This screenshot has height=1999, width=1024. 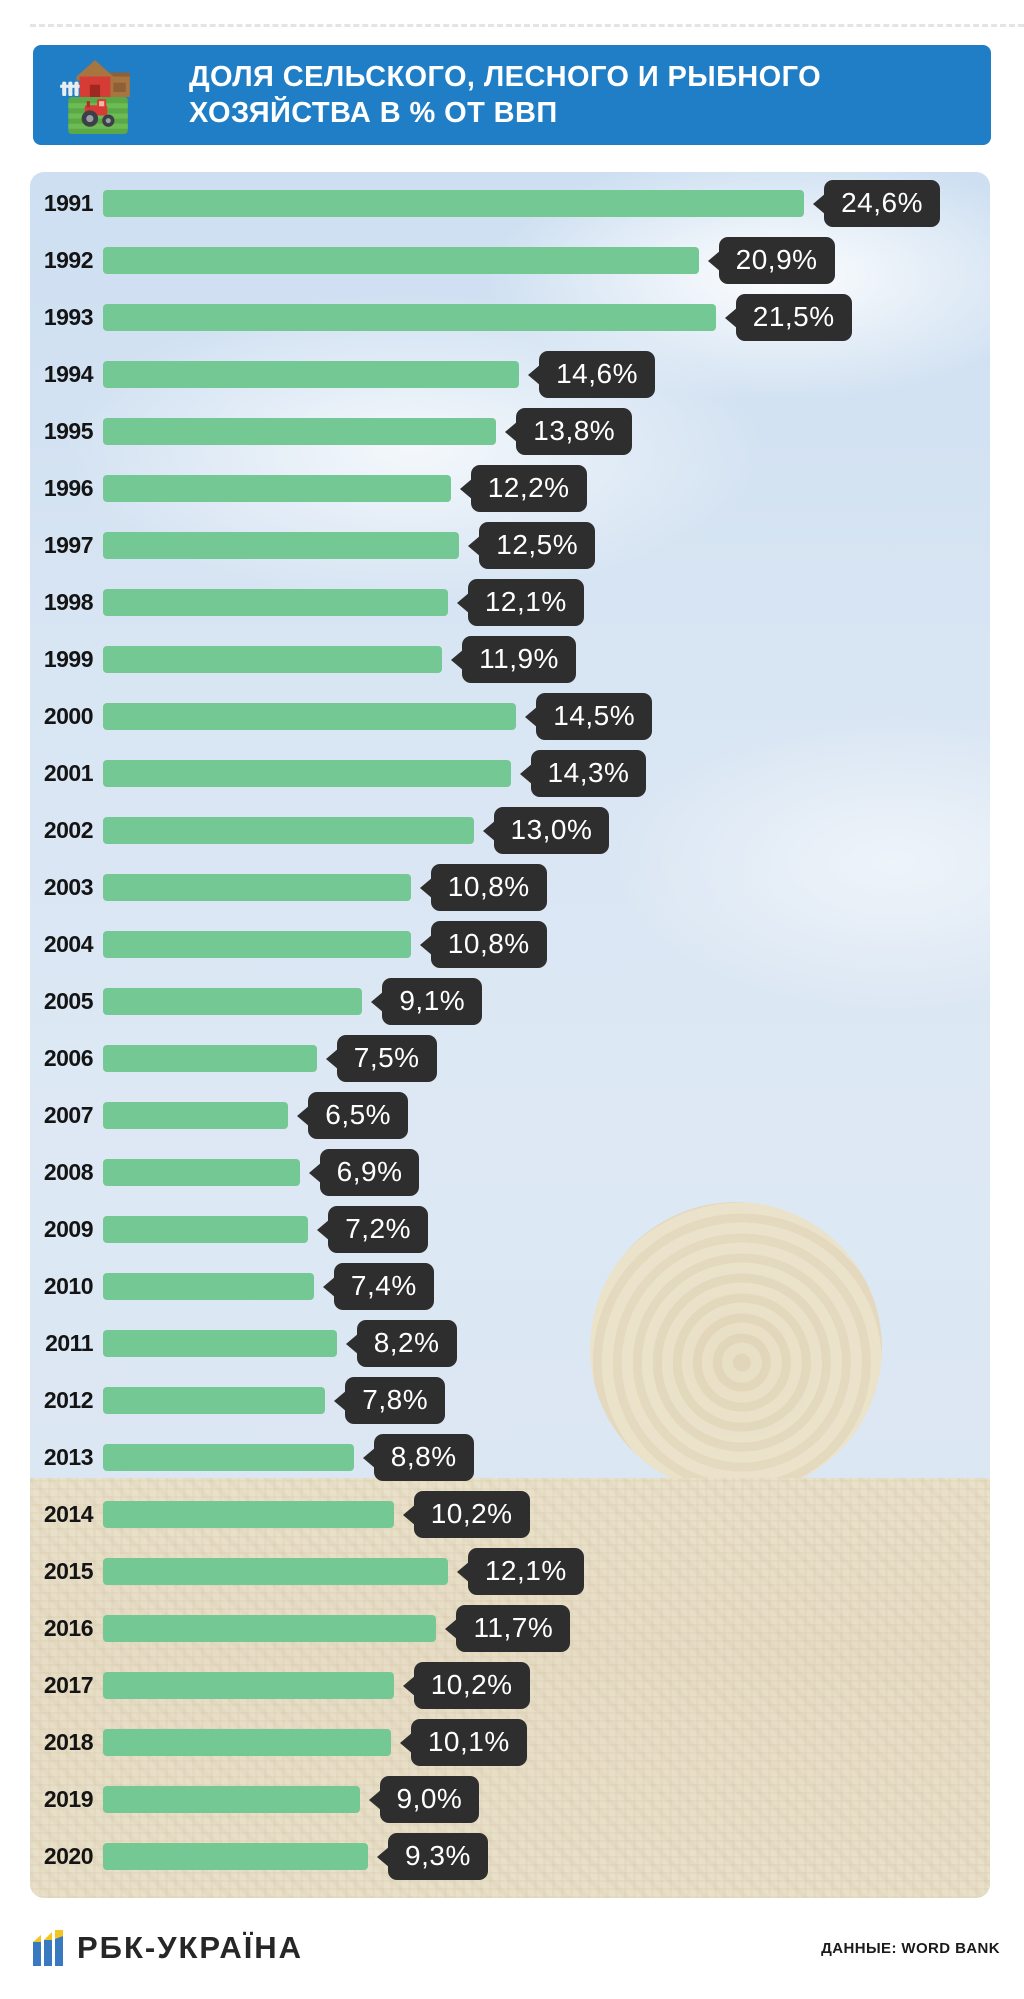 What do you see at coordinates (525, 602) in the screenshot?
I see `value-label: 12,1%` at bounding box center [525, 602].